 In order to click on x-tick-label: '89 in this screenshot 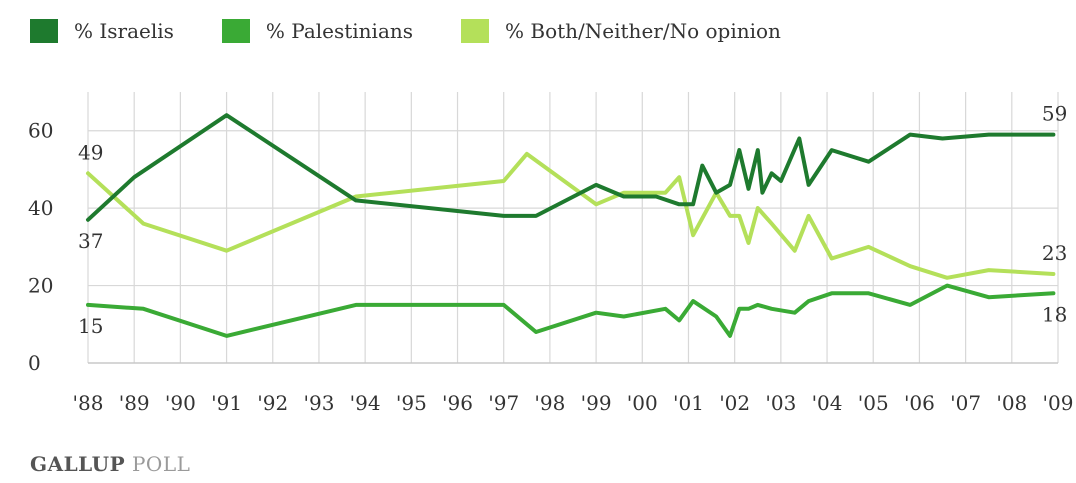, I will do `click(134, 403)`.